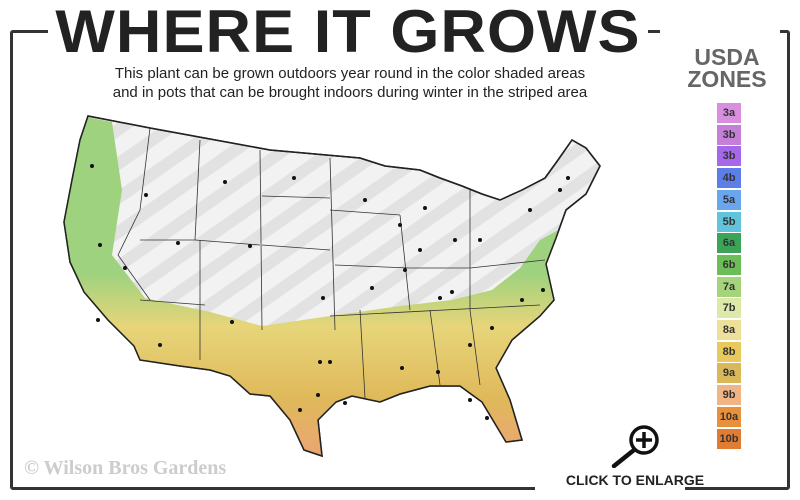  What do you see at coordinates (635, 480) in the screenshot?
I see `click-to-enlarge-button: CLICK TO ENLARGE` at bounding box center [635, 480].